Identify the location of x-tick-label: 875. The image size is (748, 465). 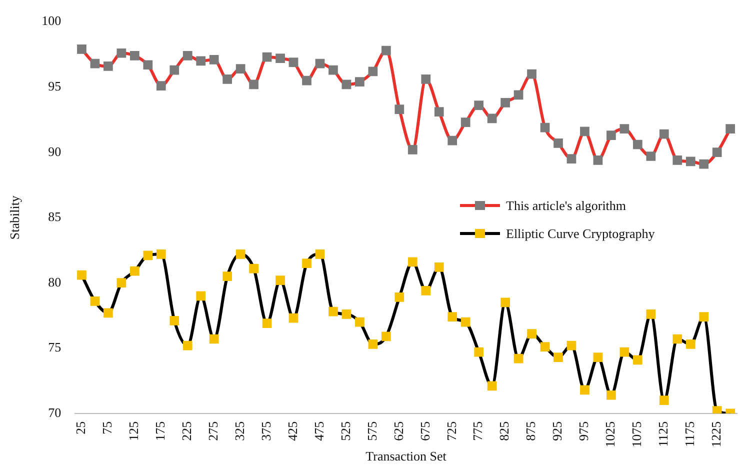
(530, 431).